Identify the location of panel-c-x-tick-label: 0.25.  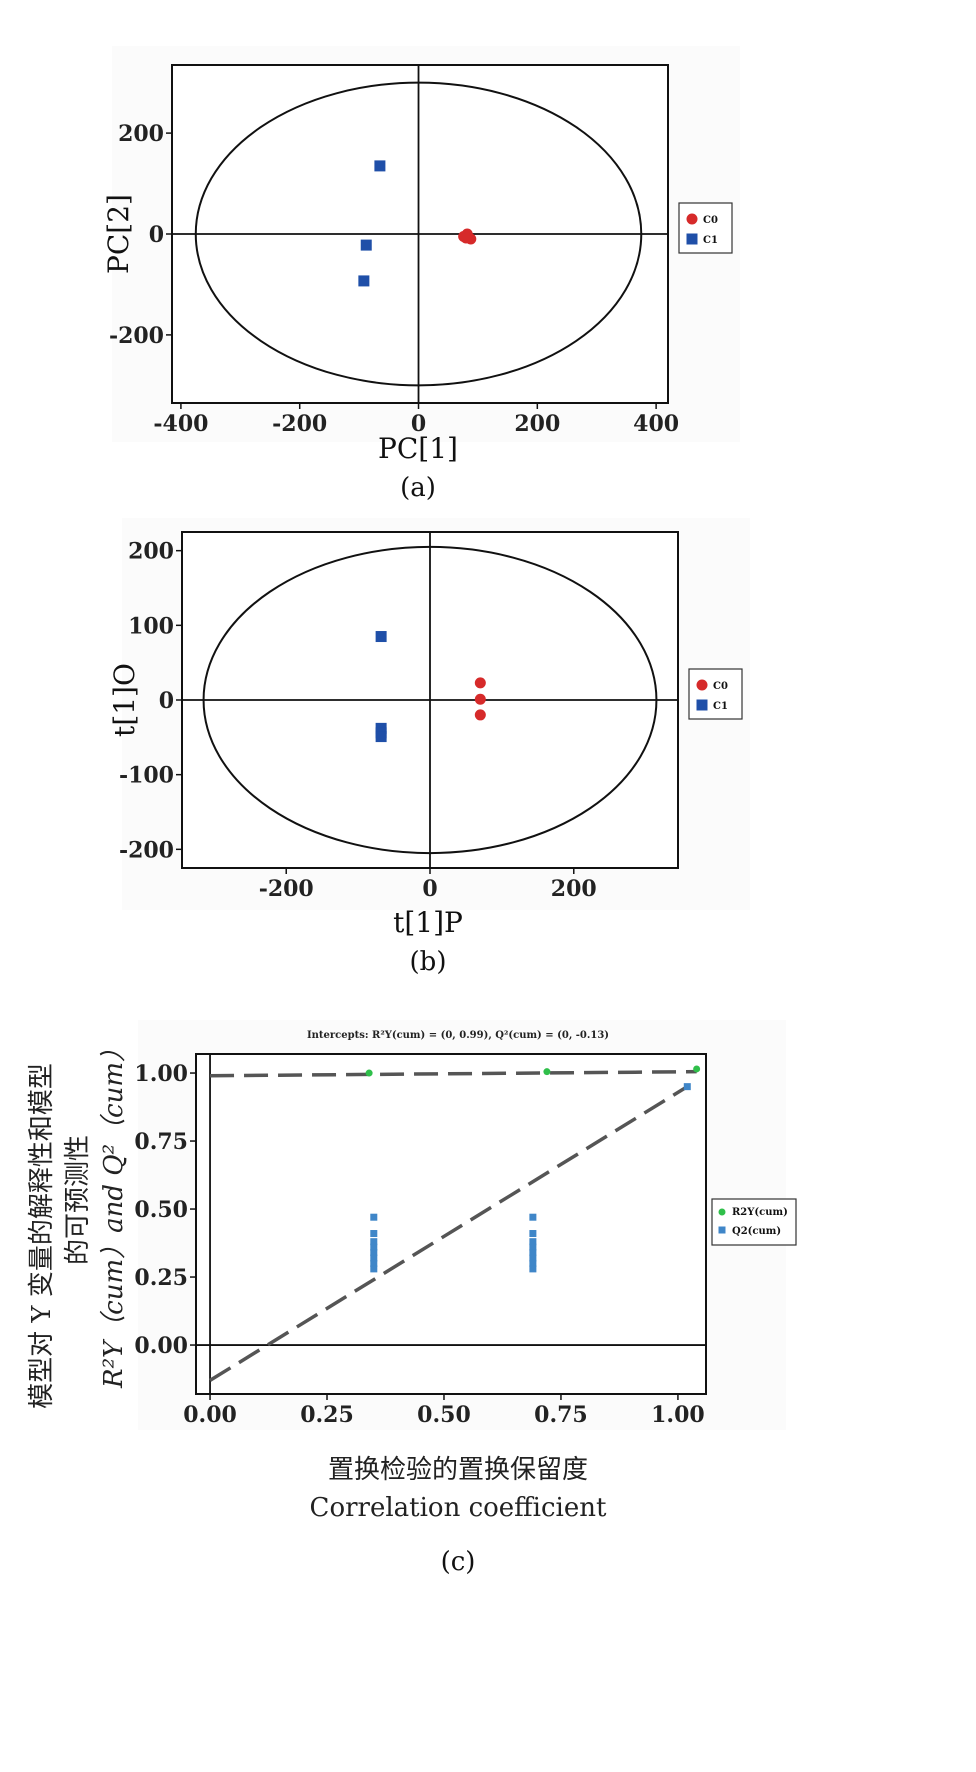
(327, 1415).